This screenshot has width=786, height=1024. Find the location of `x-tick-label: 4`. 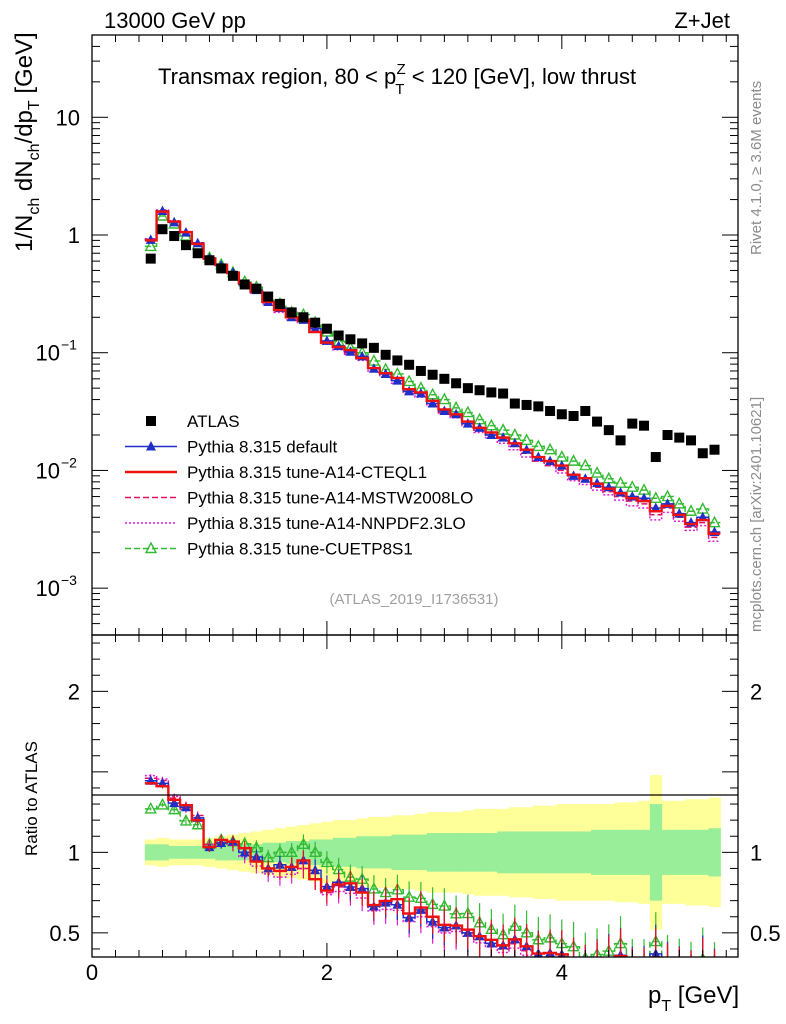

x-tick-label: 4 is located at coordinates (562, 972).